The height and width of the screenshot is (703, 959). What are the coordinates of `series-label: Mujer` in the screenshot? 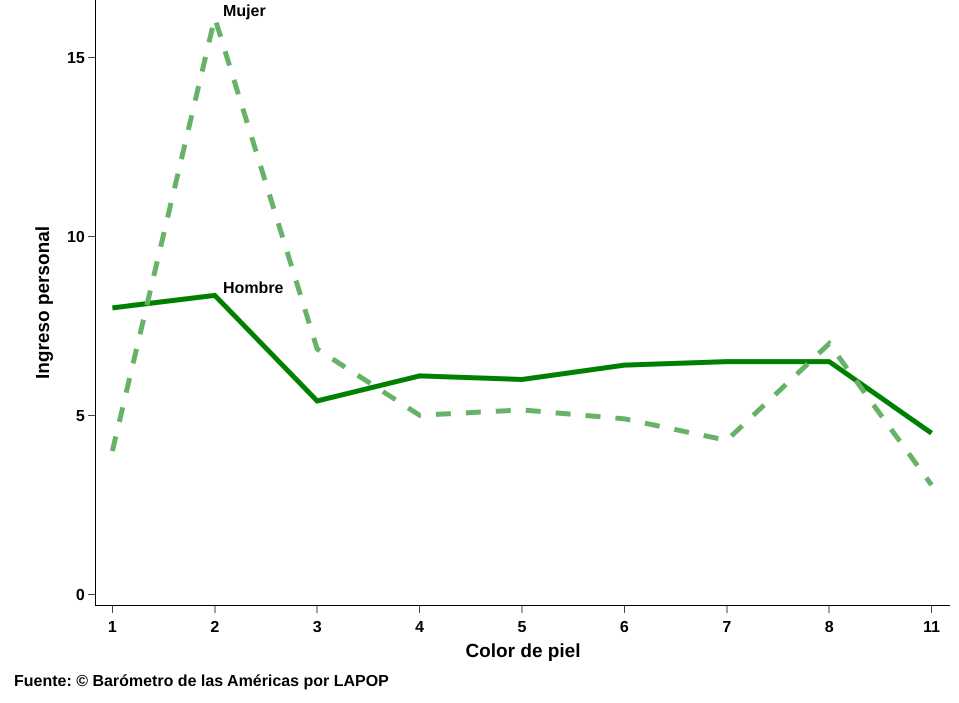 It's located at (244, 11).